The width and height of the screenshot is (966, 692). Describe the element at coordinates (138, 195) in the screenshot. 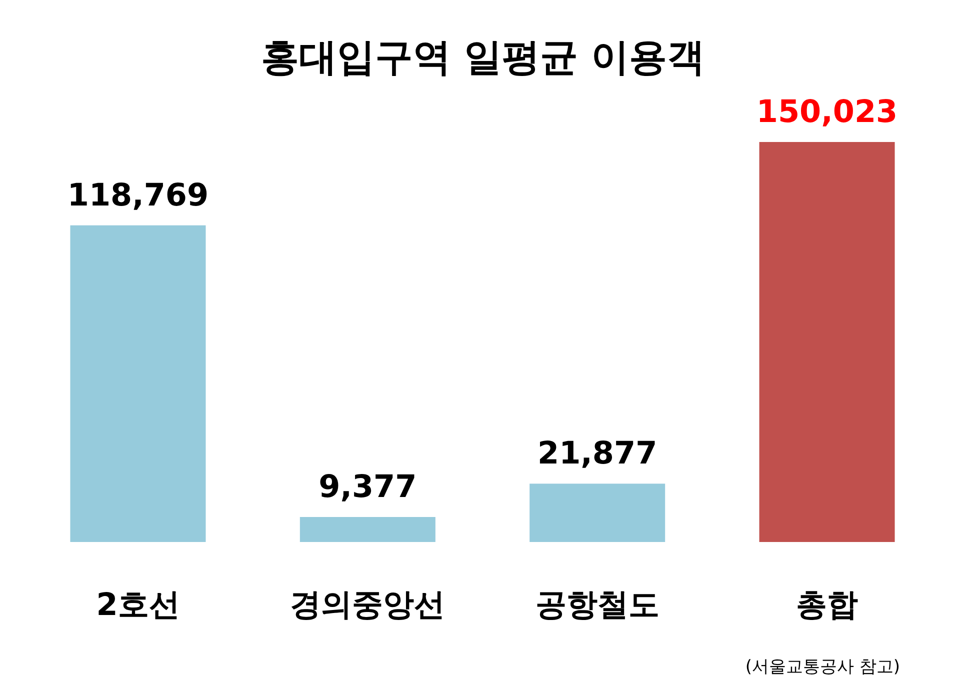

I see `data-label: 118,769` at that location.